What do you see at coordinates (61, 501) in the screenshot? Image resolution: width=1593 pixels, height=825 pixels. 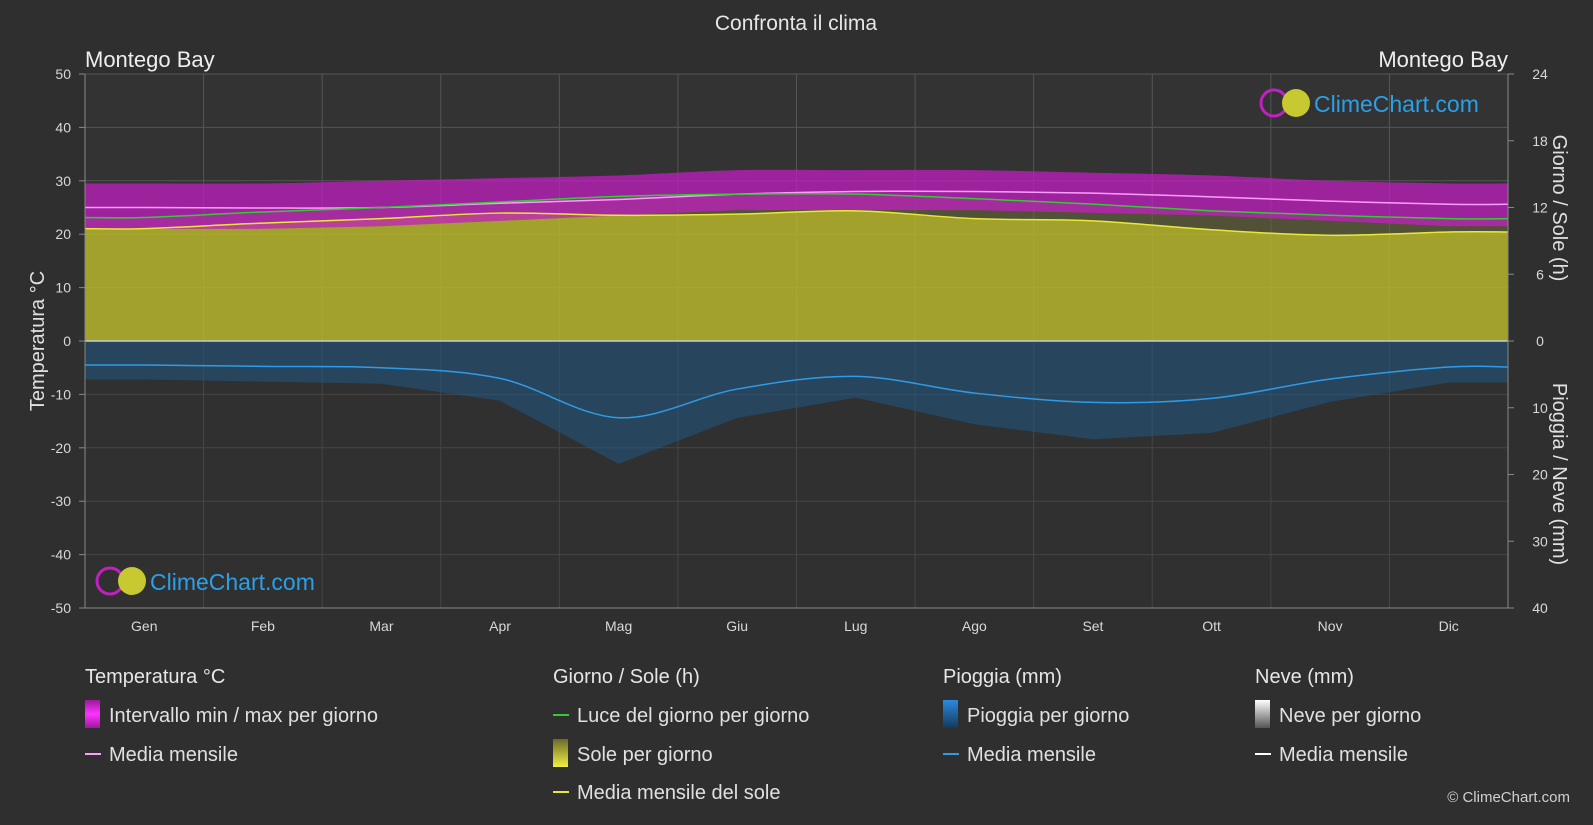 I see `y-left-tick-label: -30` at bounding box center [61, 501].